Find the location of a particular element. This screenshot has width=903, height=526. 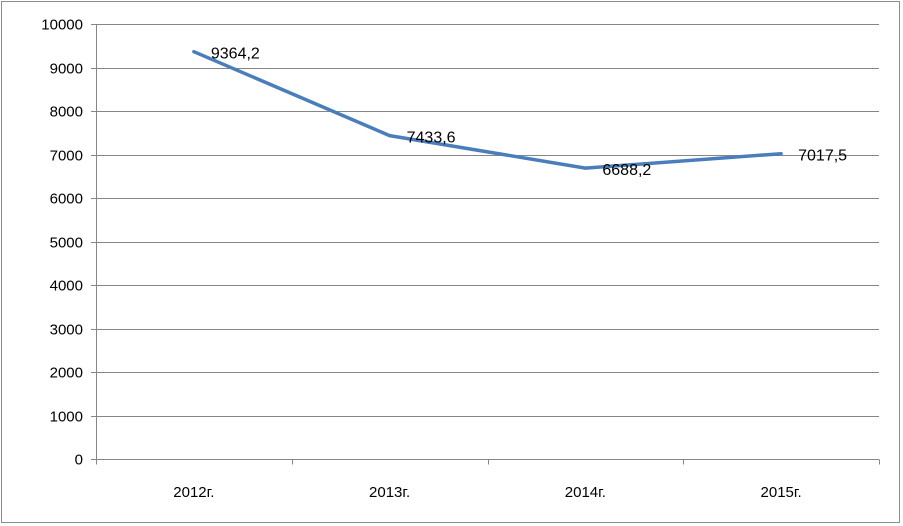

x-tick-label: 2015г. is located at coordinates (781, 492).